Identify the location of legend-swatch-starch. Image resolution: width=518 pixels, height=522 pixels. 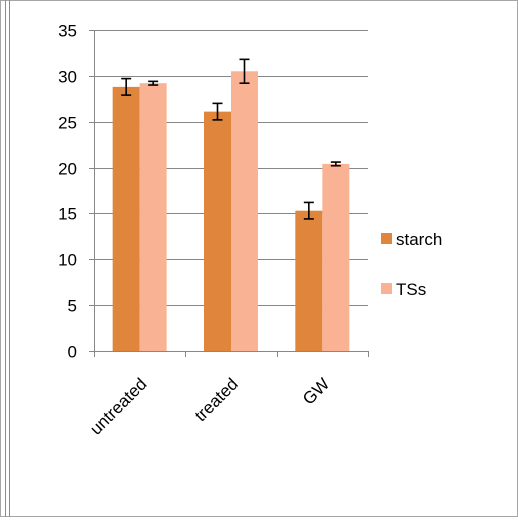
(386, 238).